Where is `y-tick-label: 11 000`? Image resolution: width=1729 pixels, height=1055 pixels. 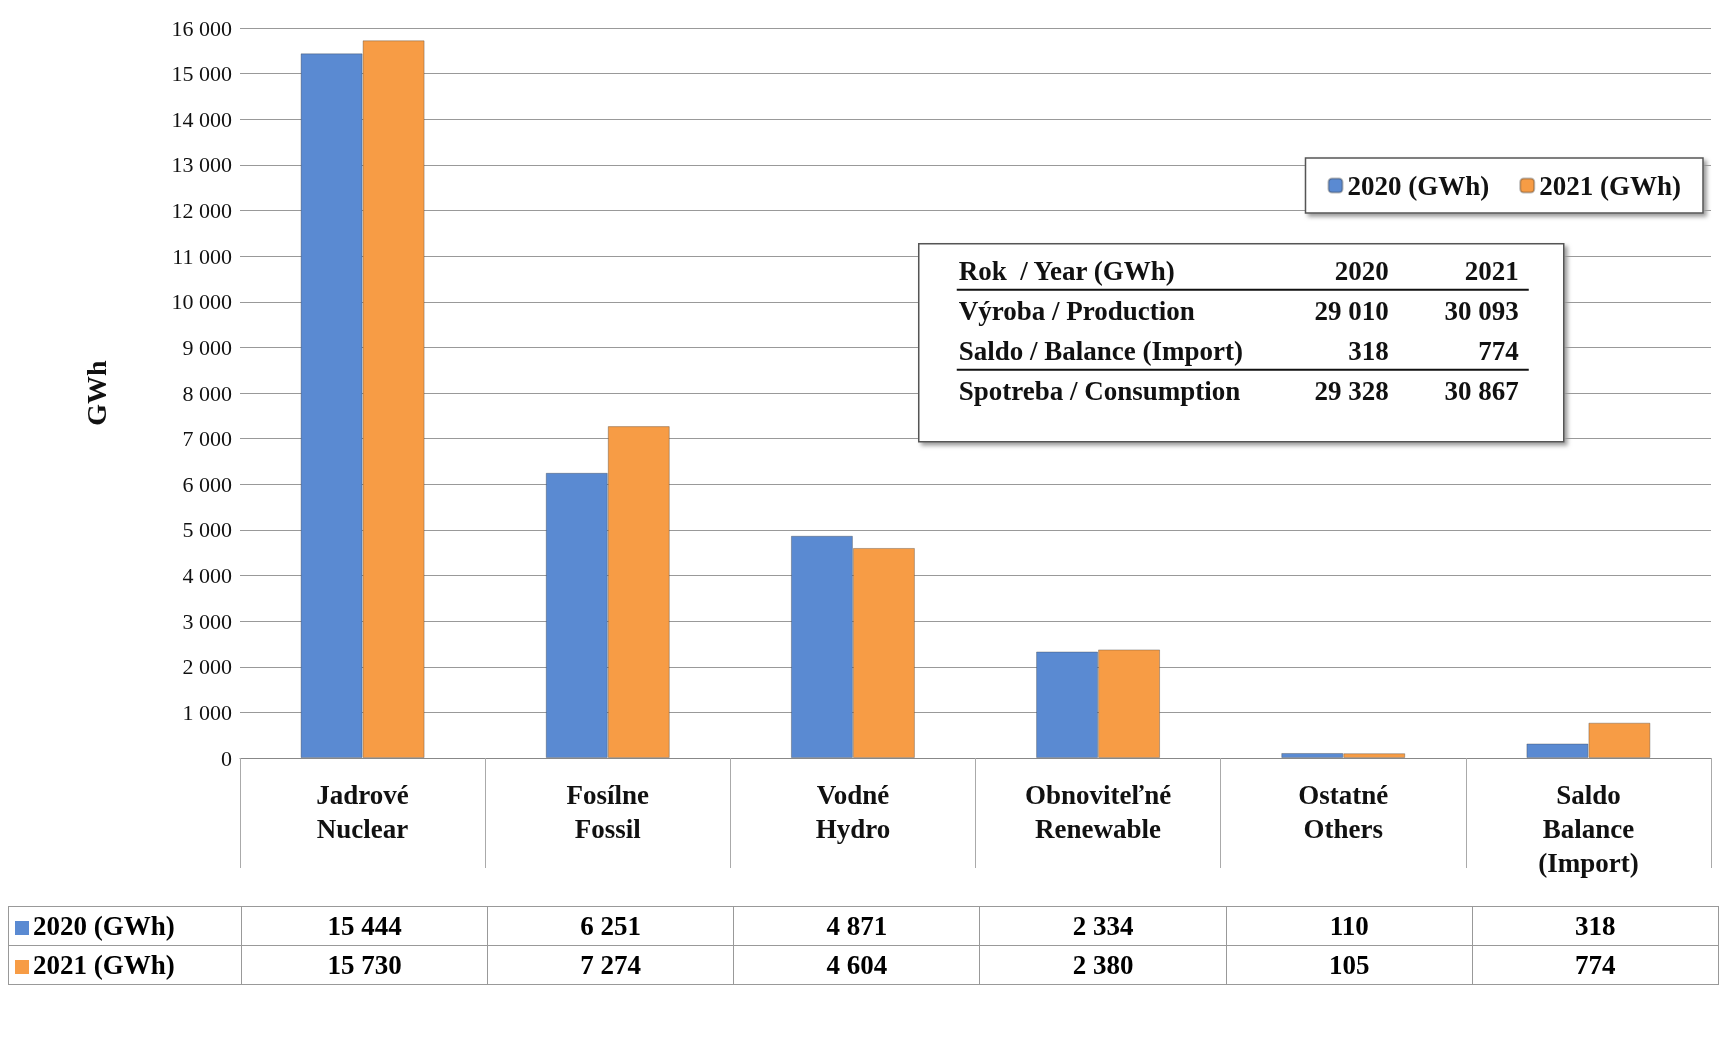
y-tick-label: 11 000 is located at coordinates (202, 256).